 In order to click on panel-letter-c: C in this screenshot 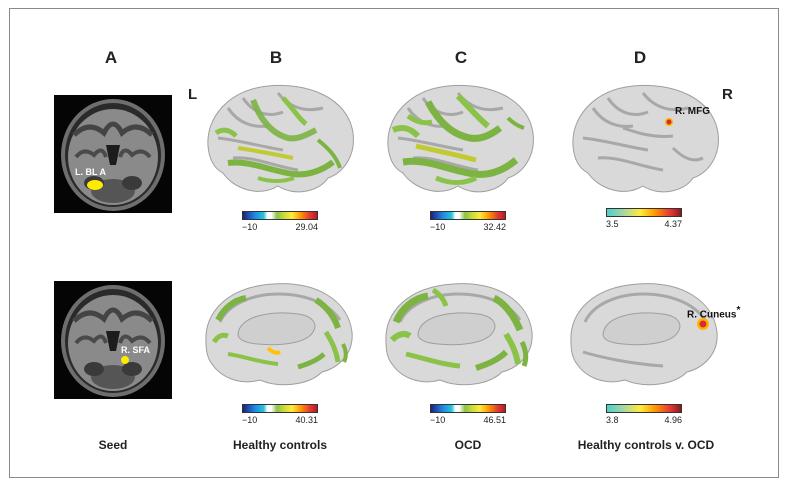, I will do `click(461, 57)`.